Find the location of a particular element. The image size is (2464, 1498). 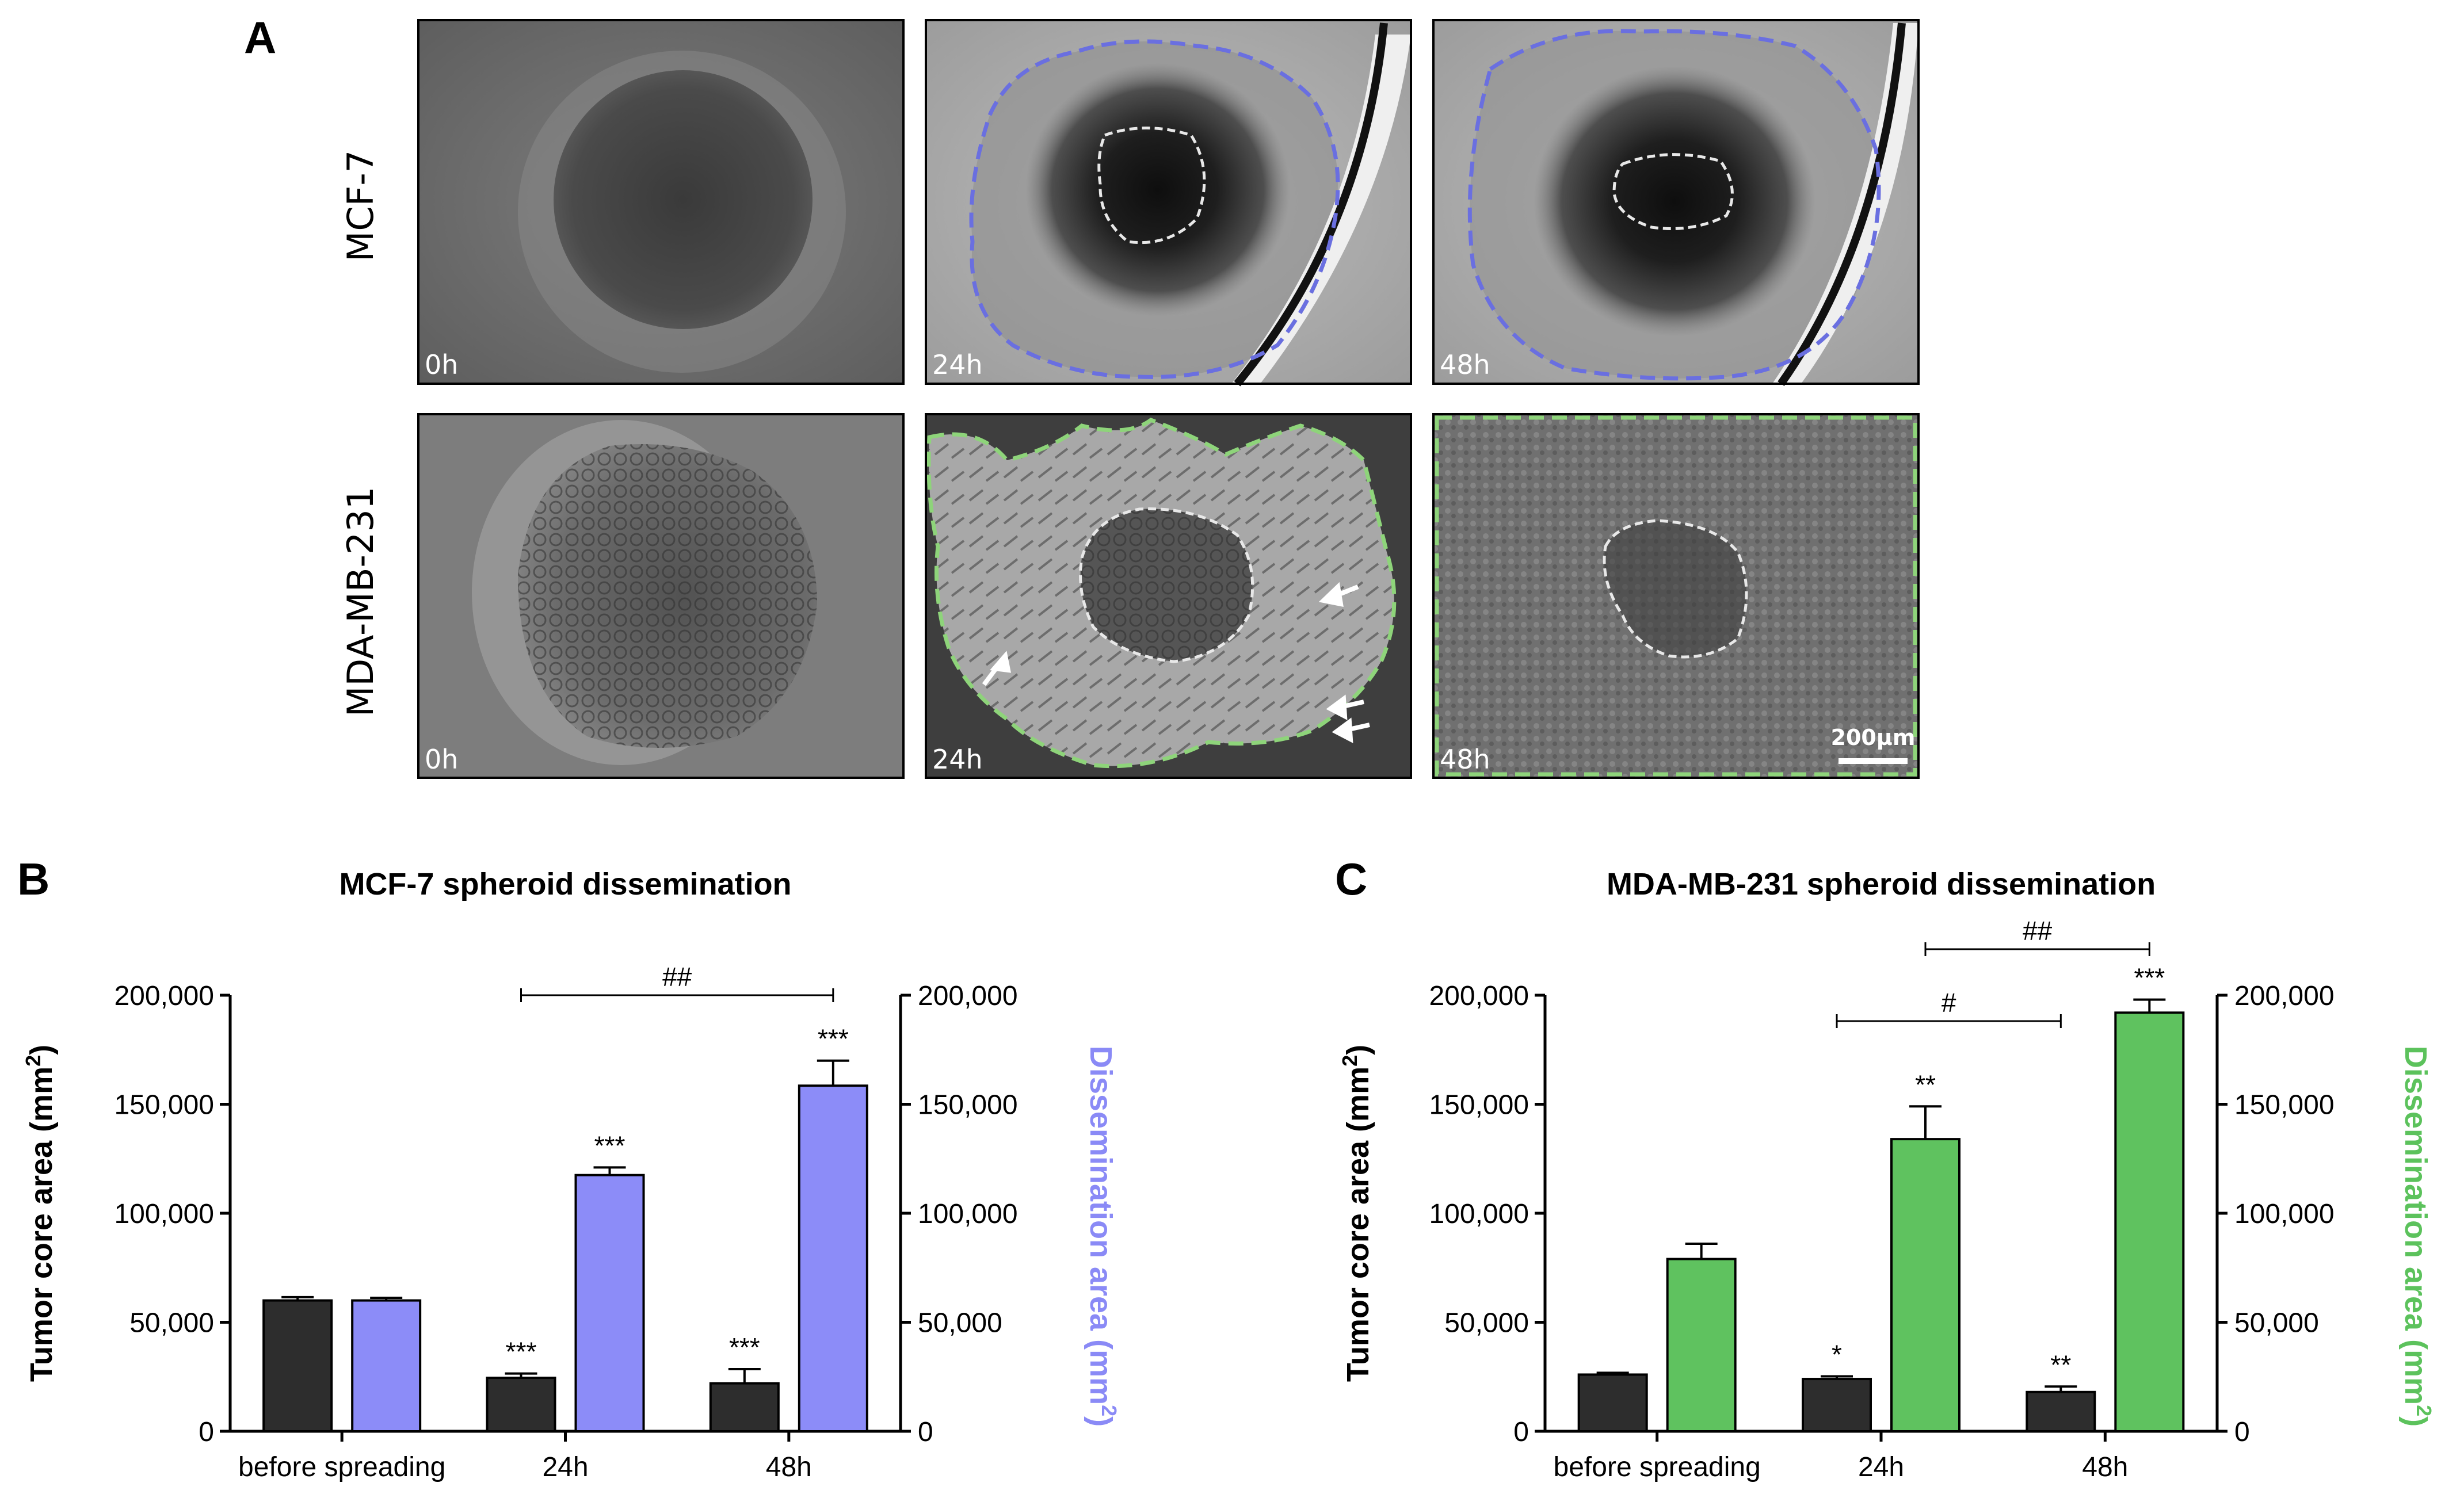

micrograph-mda-24h: 24h is located at coordinates (1168, 596).